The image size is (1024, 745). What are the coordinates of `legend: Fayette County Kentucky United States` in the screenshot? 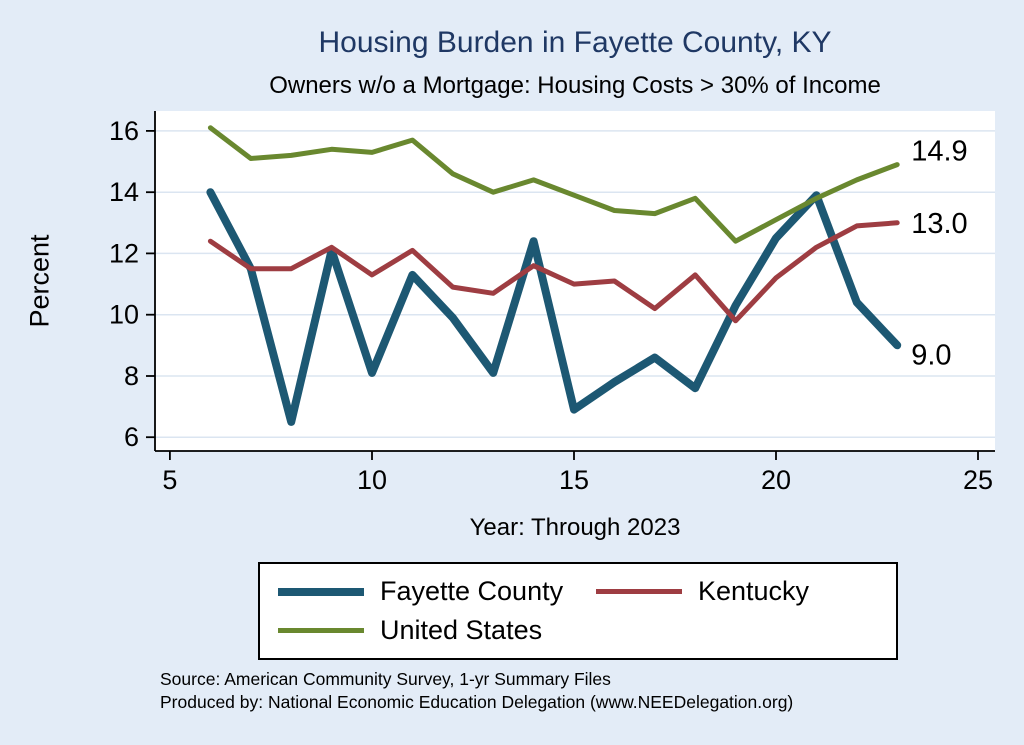 It's located at (578, 611).